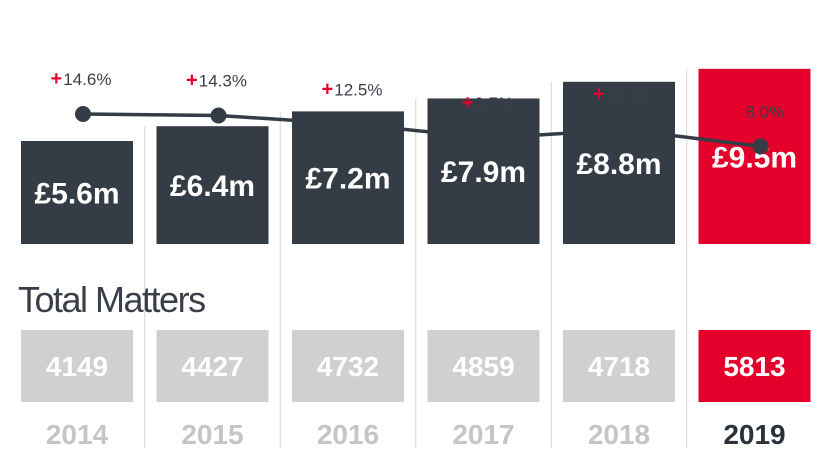  Describe the element at coordinates (81, 79) in the screenshot. I see `growth-label: +14.6%` at that location.